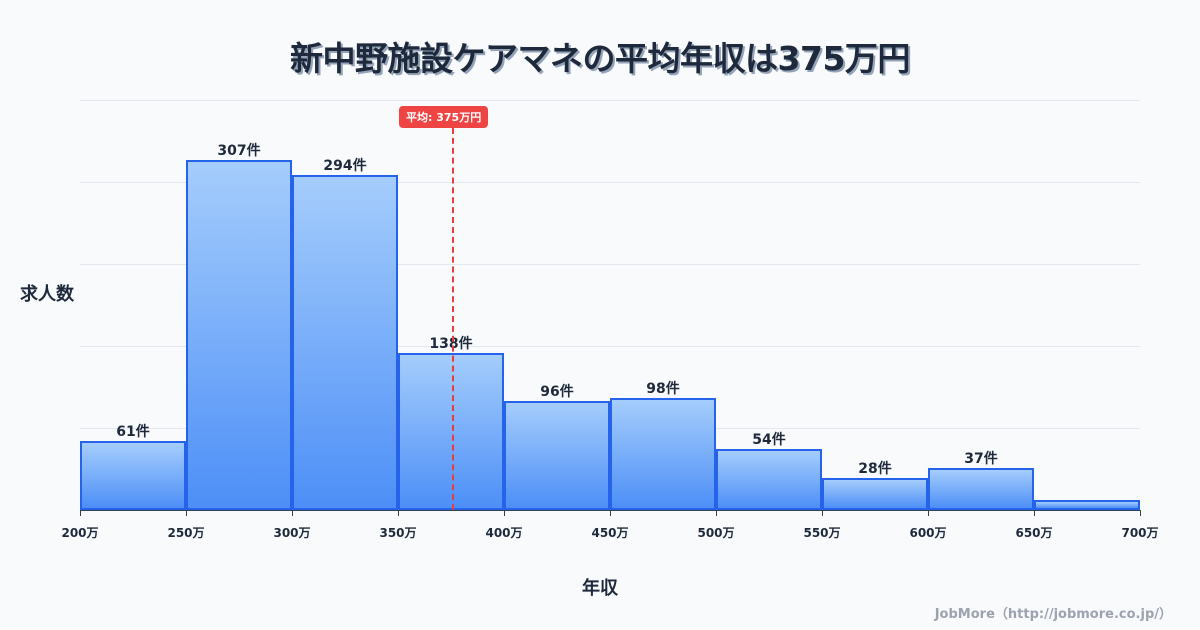 The width and height of the screenshot is (1200, 630). I want to click on bar-value-label: 37件, so click(981, 458).